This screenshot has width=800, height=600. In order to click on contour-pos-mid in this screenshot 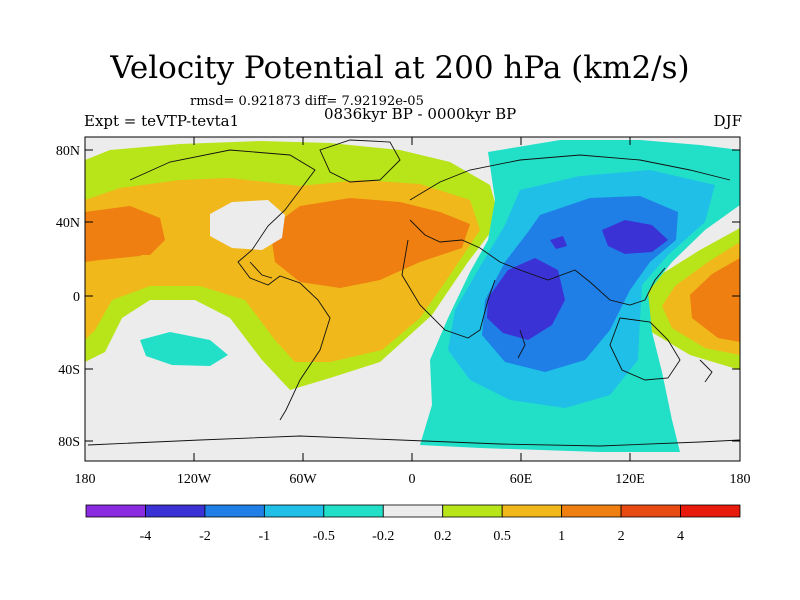, I will do `click(277, 243)`.